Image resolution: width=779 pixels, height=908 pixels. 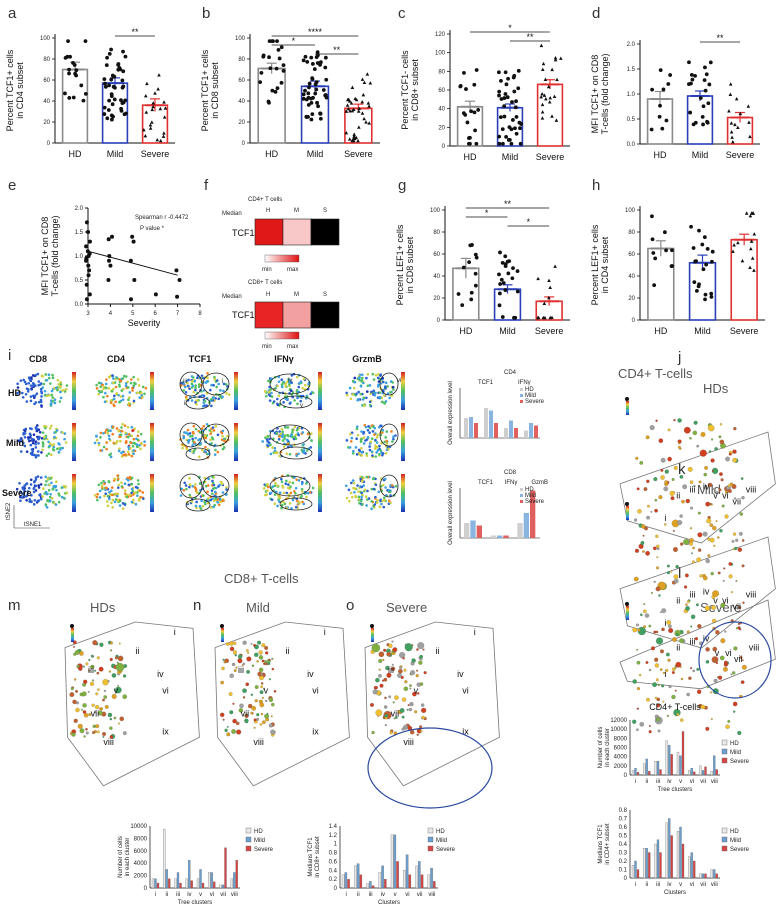 I want to click on f-col-s-1: S, so click(x=325, y=211).